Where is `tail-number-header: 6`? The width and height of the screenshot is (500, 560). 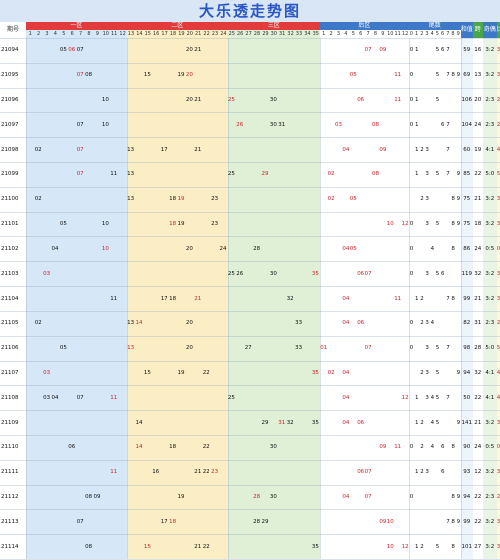
tail-number-header: 6 is located at coordinates (443, 34).